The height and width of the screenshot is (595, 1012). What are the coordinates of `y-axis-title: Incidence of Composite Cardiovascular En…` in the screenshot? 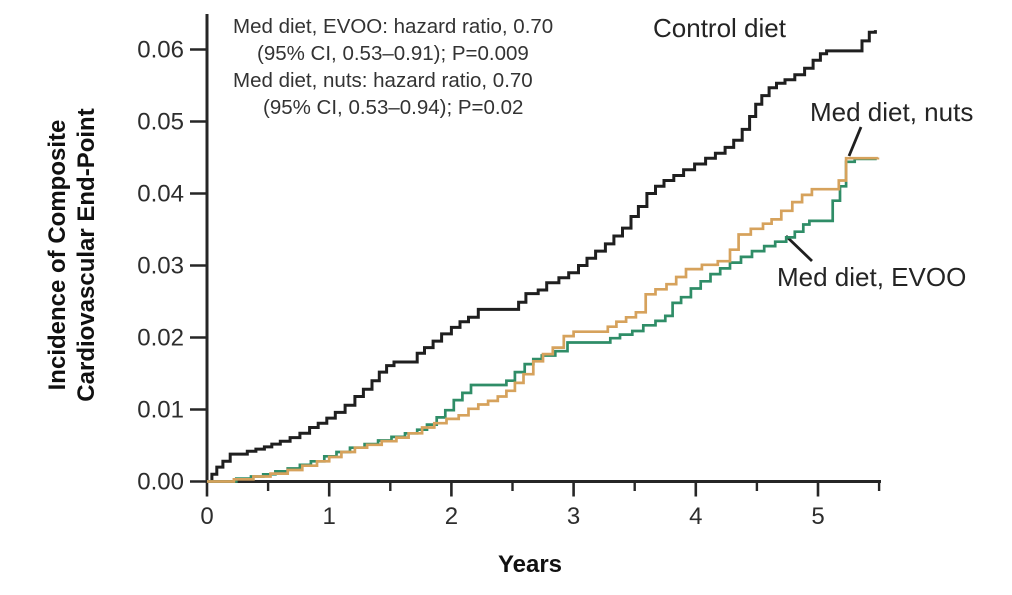 It's located at (72, 255).